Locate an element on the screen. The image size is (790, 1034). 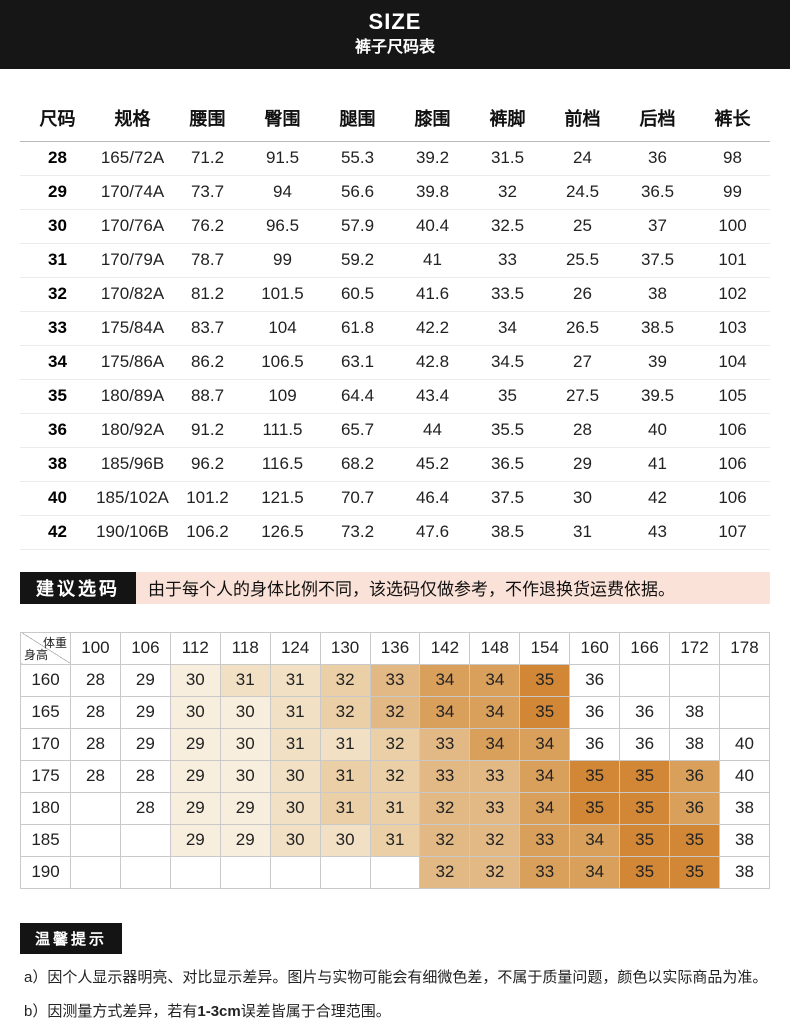
size-table-row: 28 165/72A 71.2 91.5 55.3 39.2 31.5 24 36 98 is located at coordinates (395, 158).